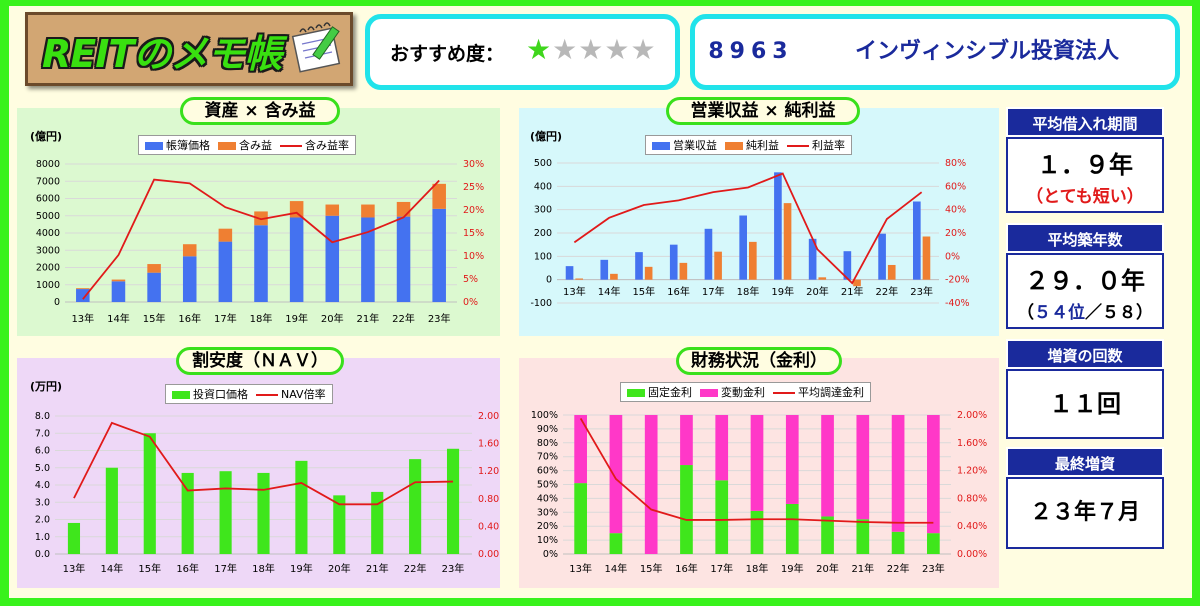  Describe the element at coordinates (547, 429) in the screenshot. I see `y-tick-label: 90%` at that location.